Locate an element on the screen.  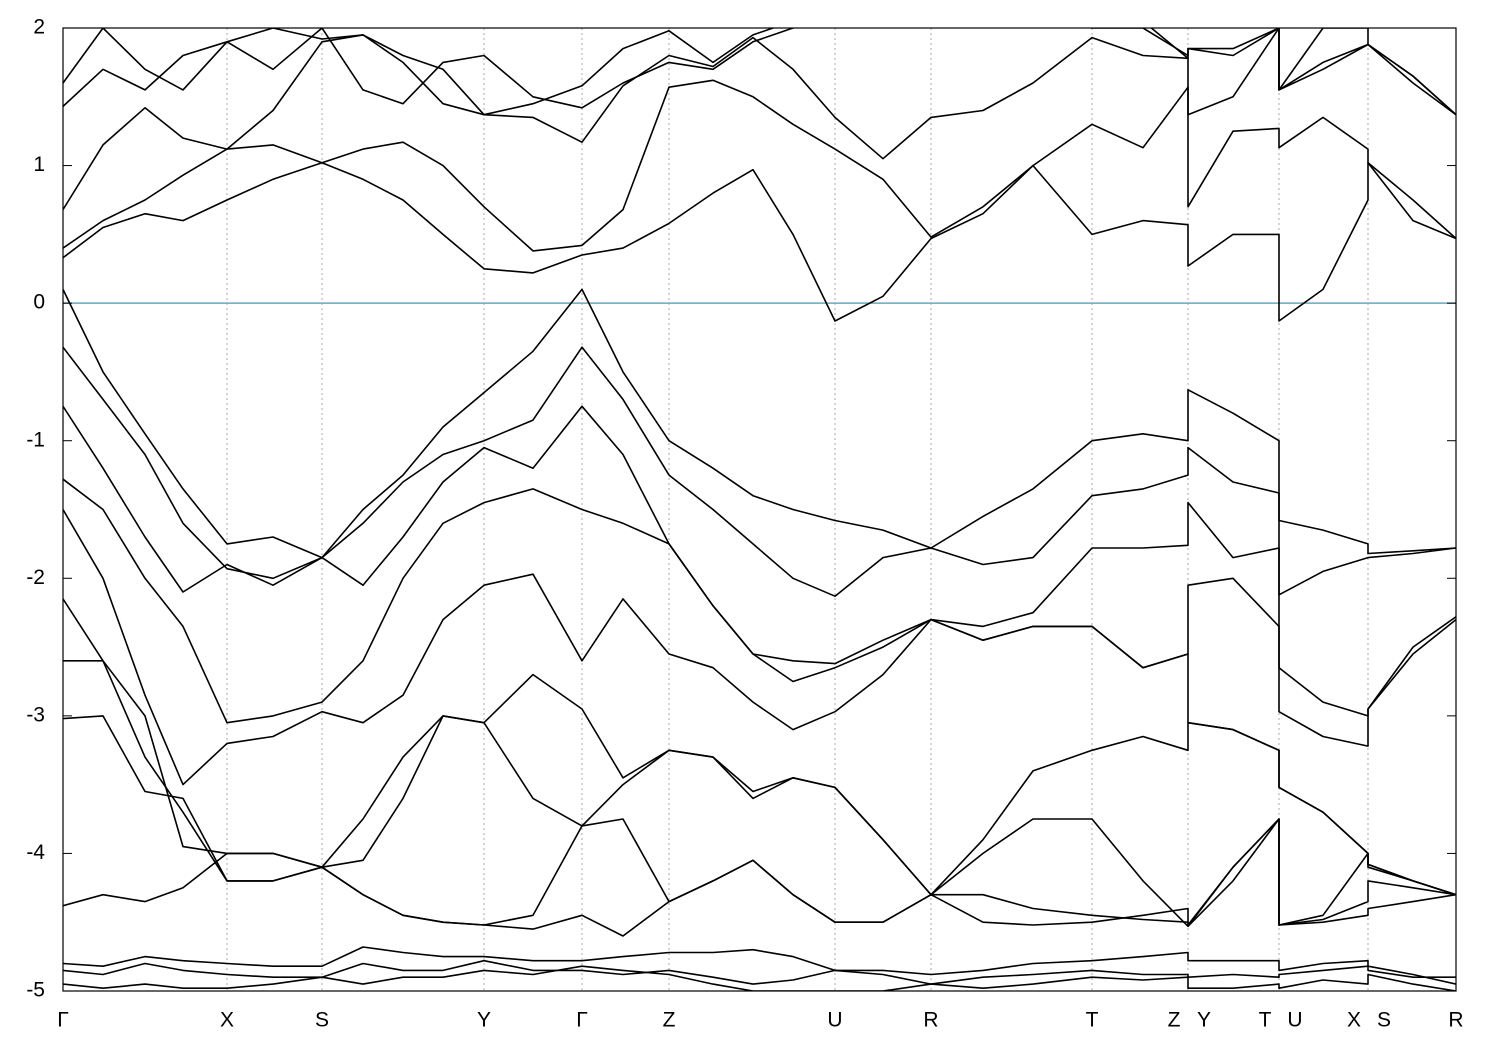
y-tick-label: -3 is located at coordinates (35, 714).